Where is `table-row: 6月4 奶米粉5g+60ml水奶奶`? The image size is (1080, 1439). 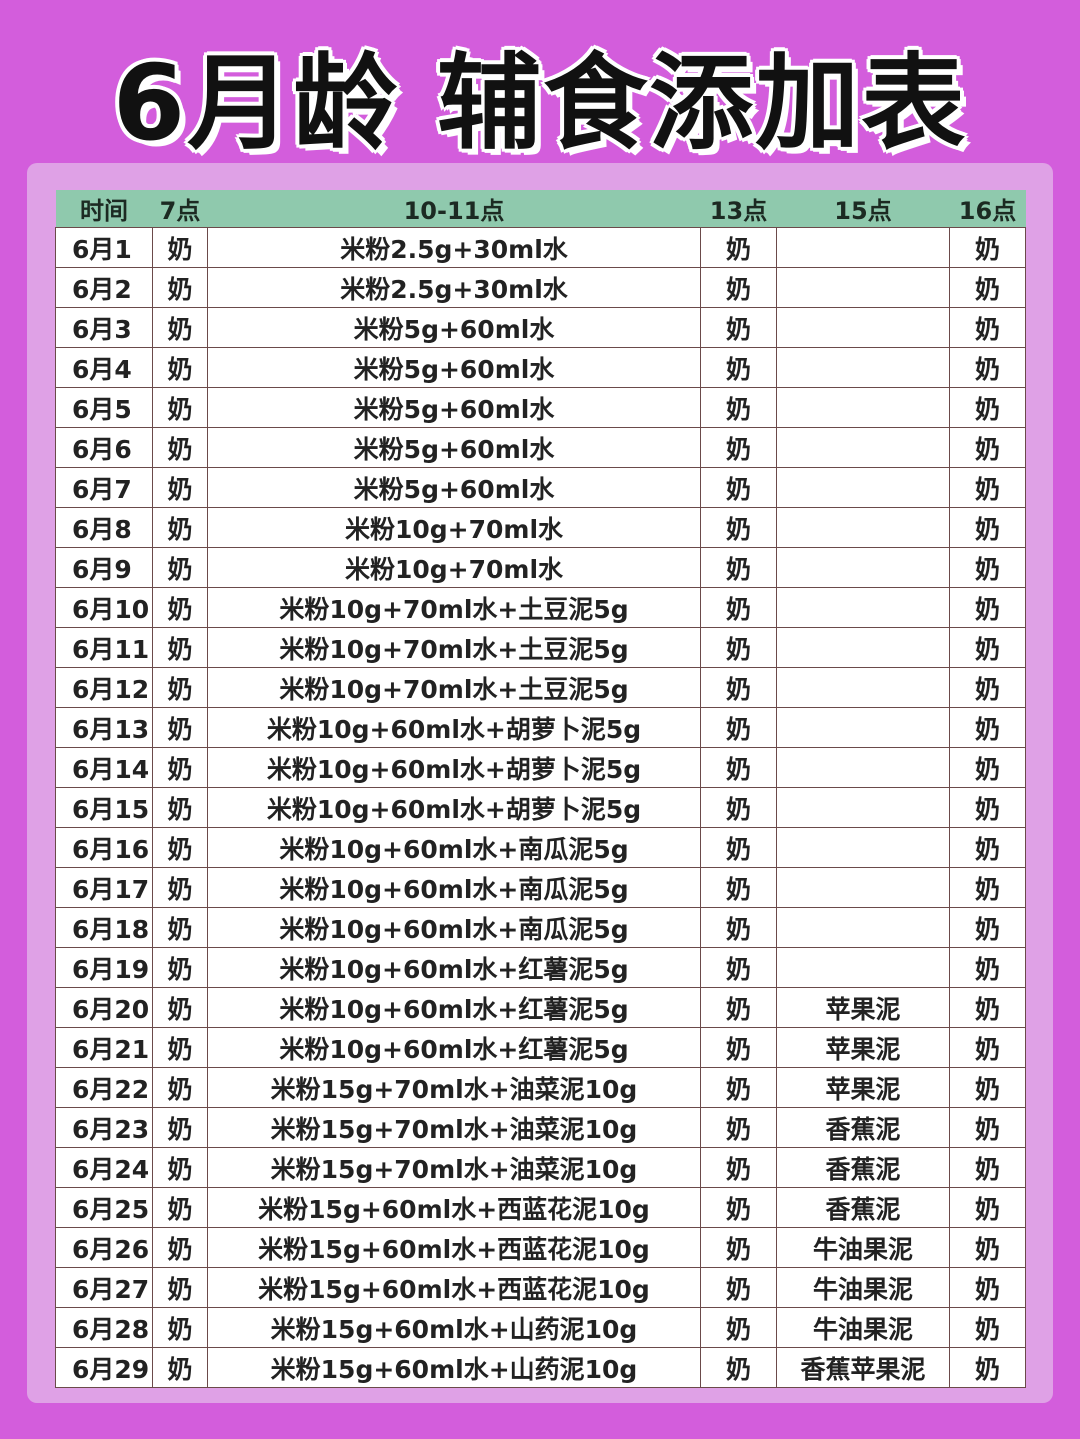 table-row: 6月4 奶米粉5g+60ml水奶奶 is located at coordinates (540, 367).